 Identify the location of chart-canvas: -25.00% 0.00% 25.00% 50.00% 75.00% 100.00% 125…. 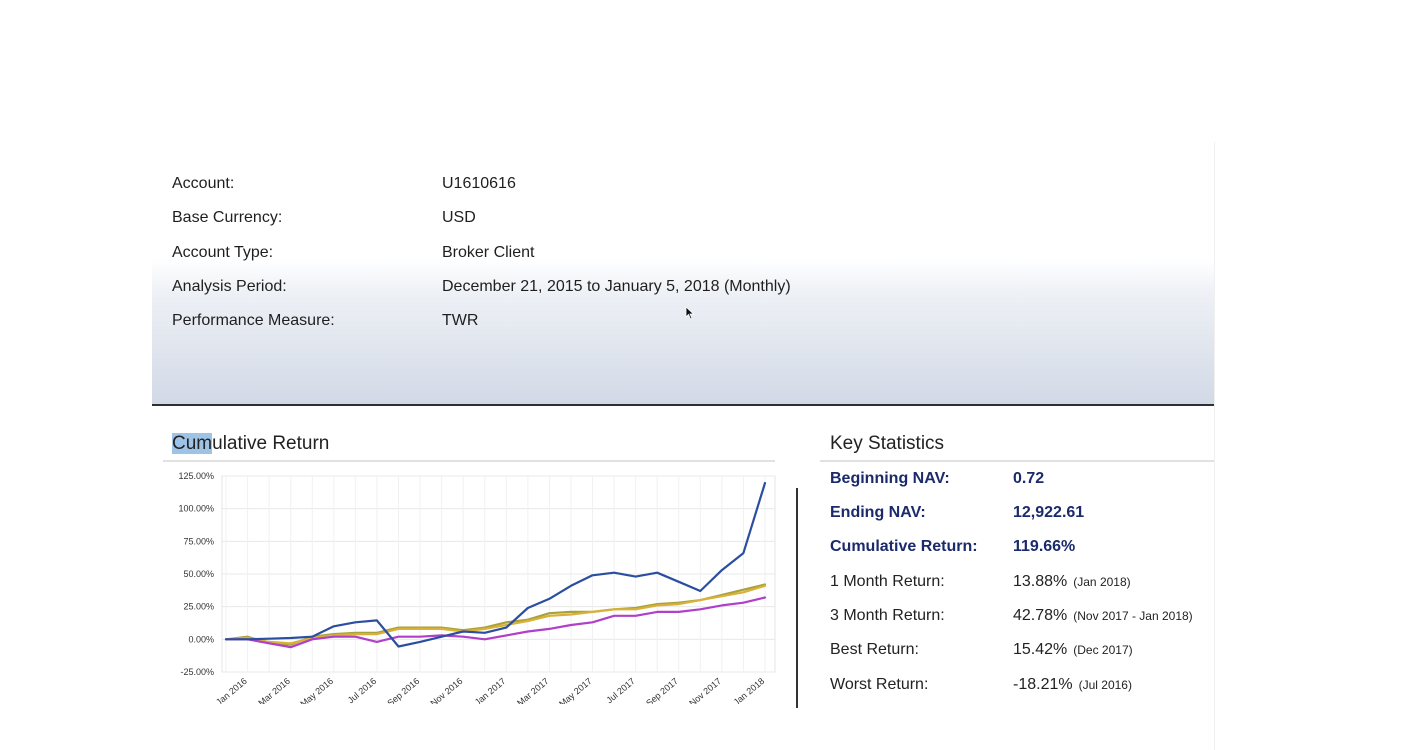
(477, 590).